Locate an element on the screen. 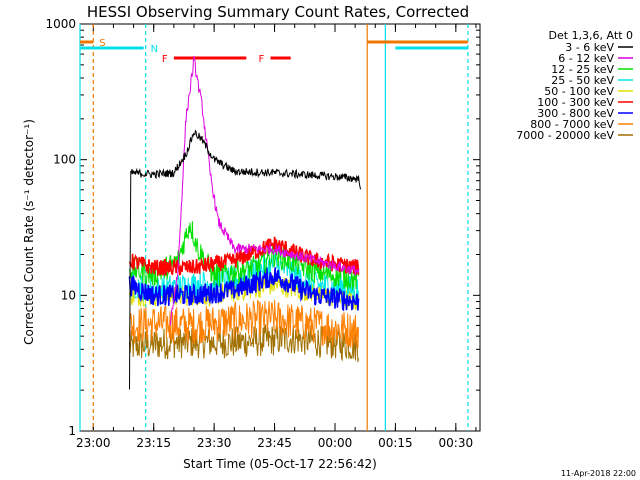  x-tick-label: 23:30 is located at coordinates (214, 443).